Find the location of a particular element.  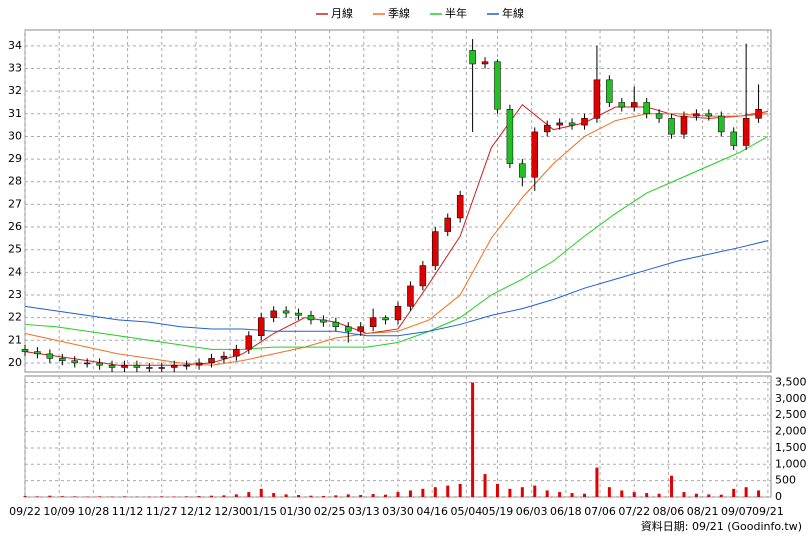

x-tick-label: 11/12 is located at coordinates (128, 511).